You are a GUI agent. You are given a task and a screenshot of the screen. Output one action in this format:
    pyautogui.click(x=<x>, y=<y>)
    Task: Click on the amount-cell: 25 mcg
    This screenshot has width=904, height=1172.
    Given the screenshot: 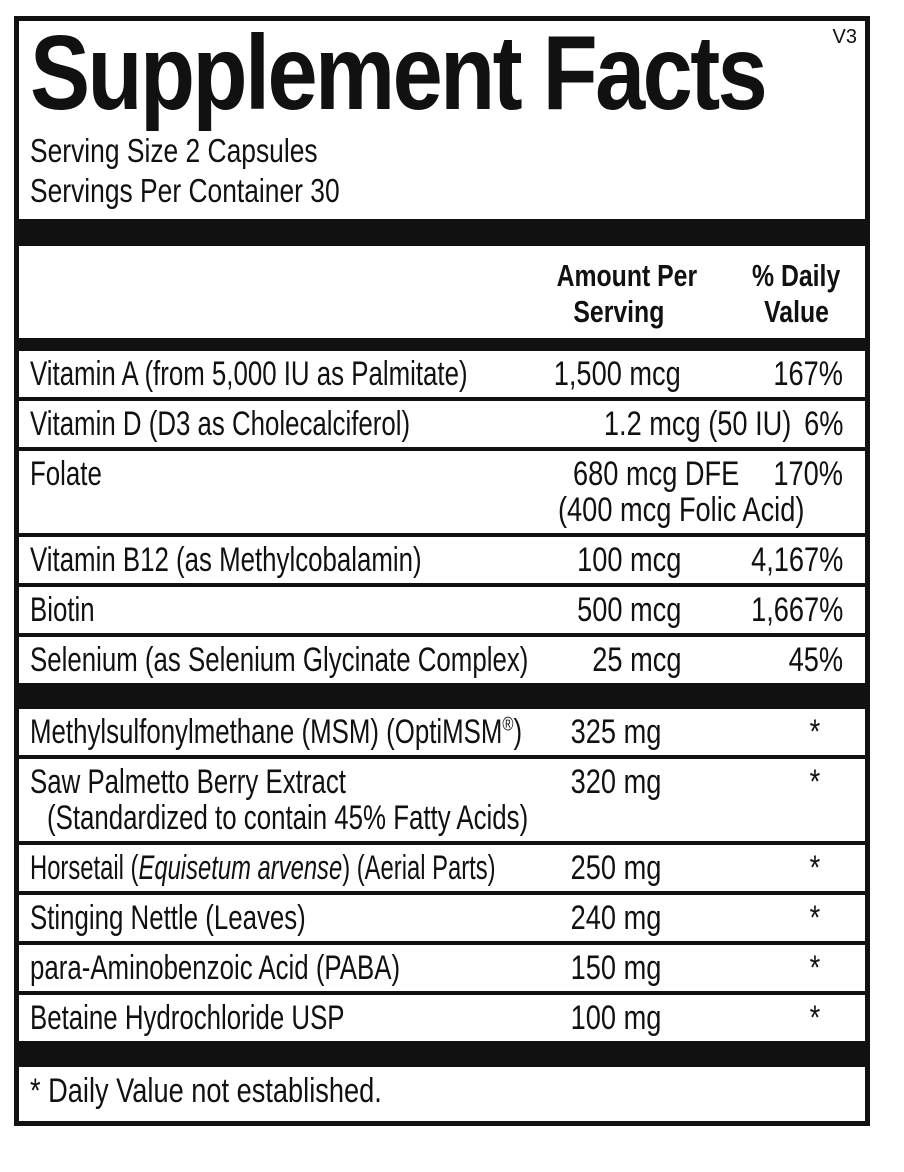 What is the action you would take?
    pyautogui.click(x=636, y=660)
    